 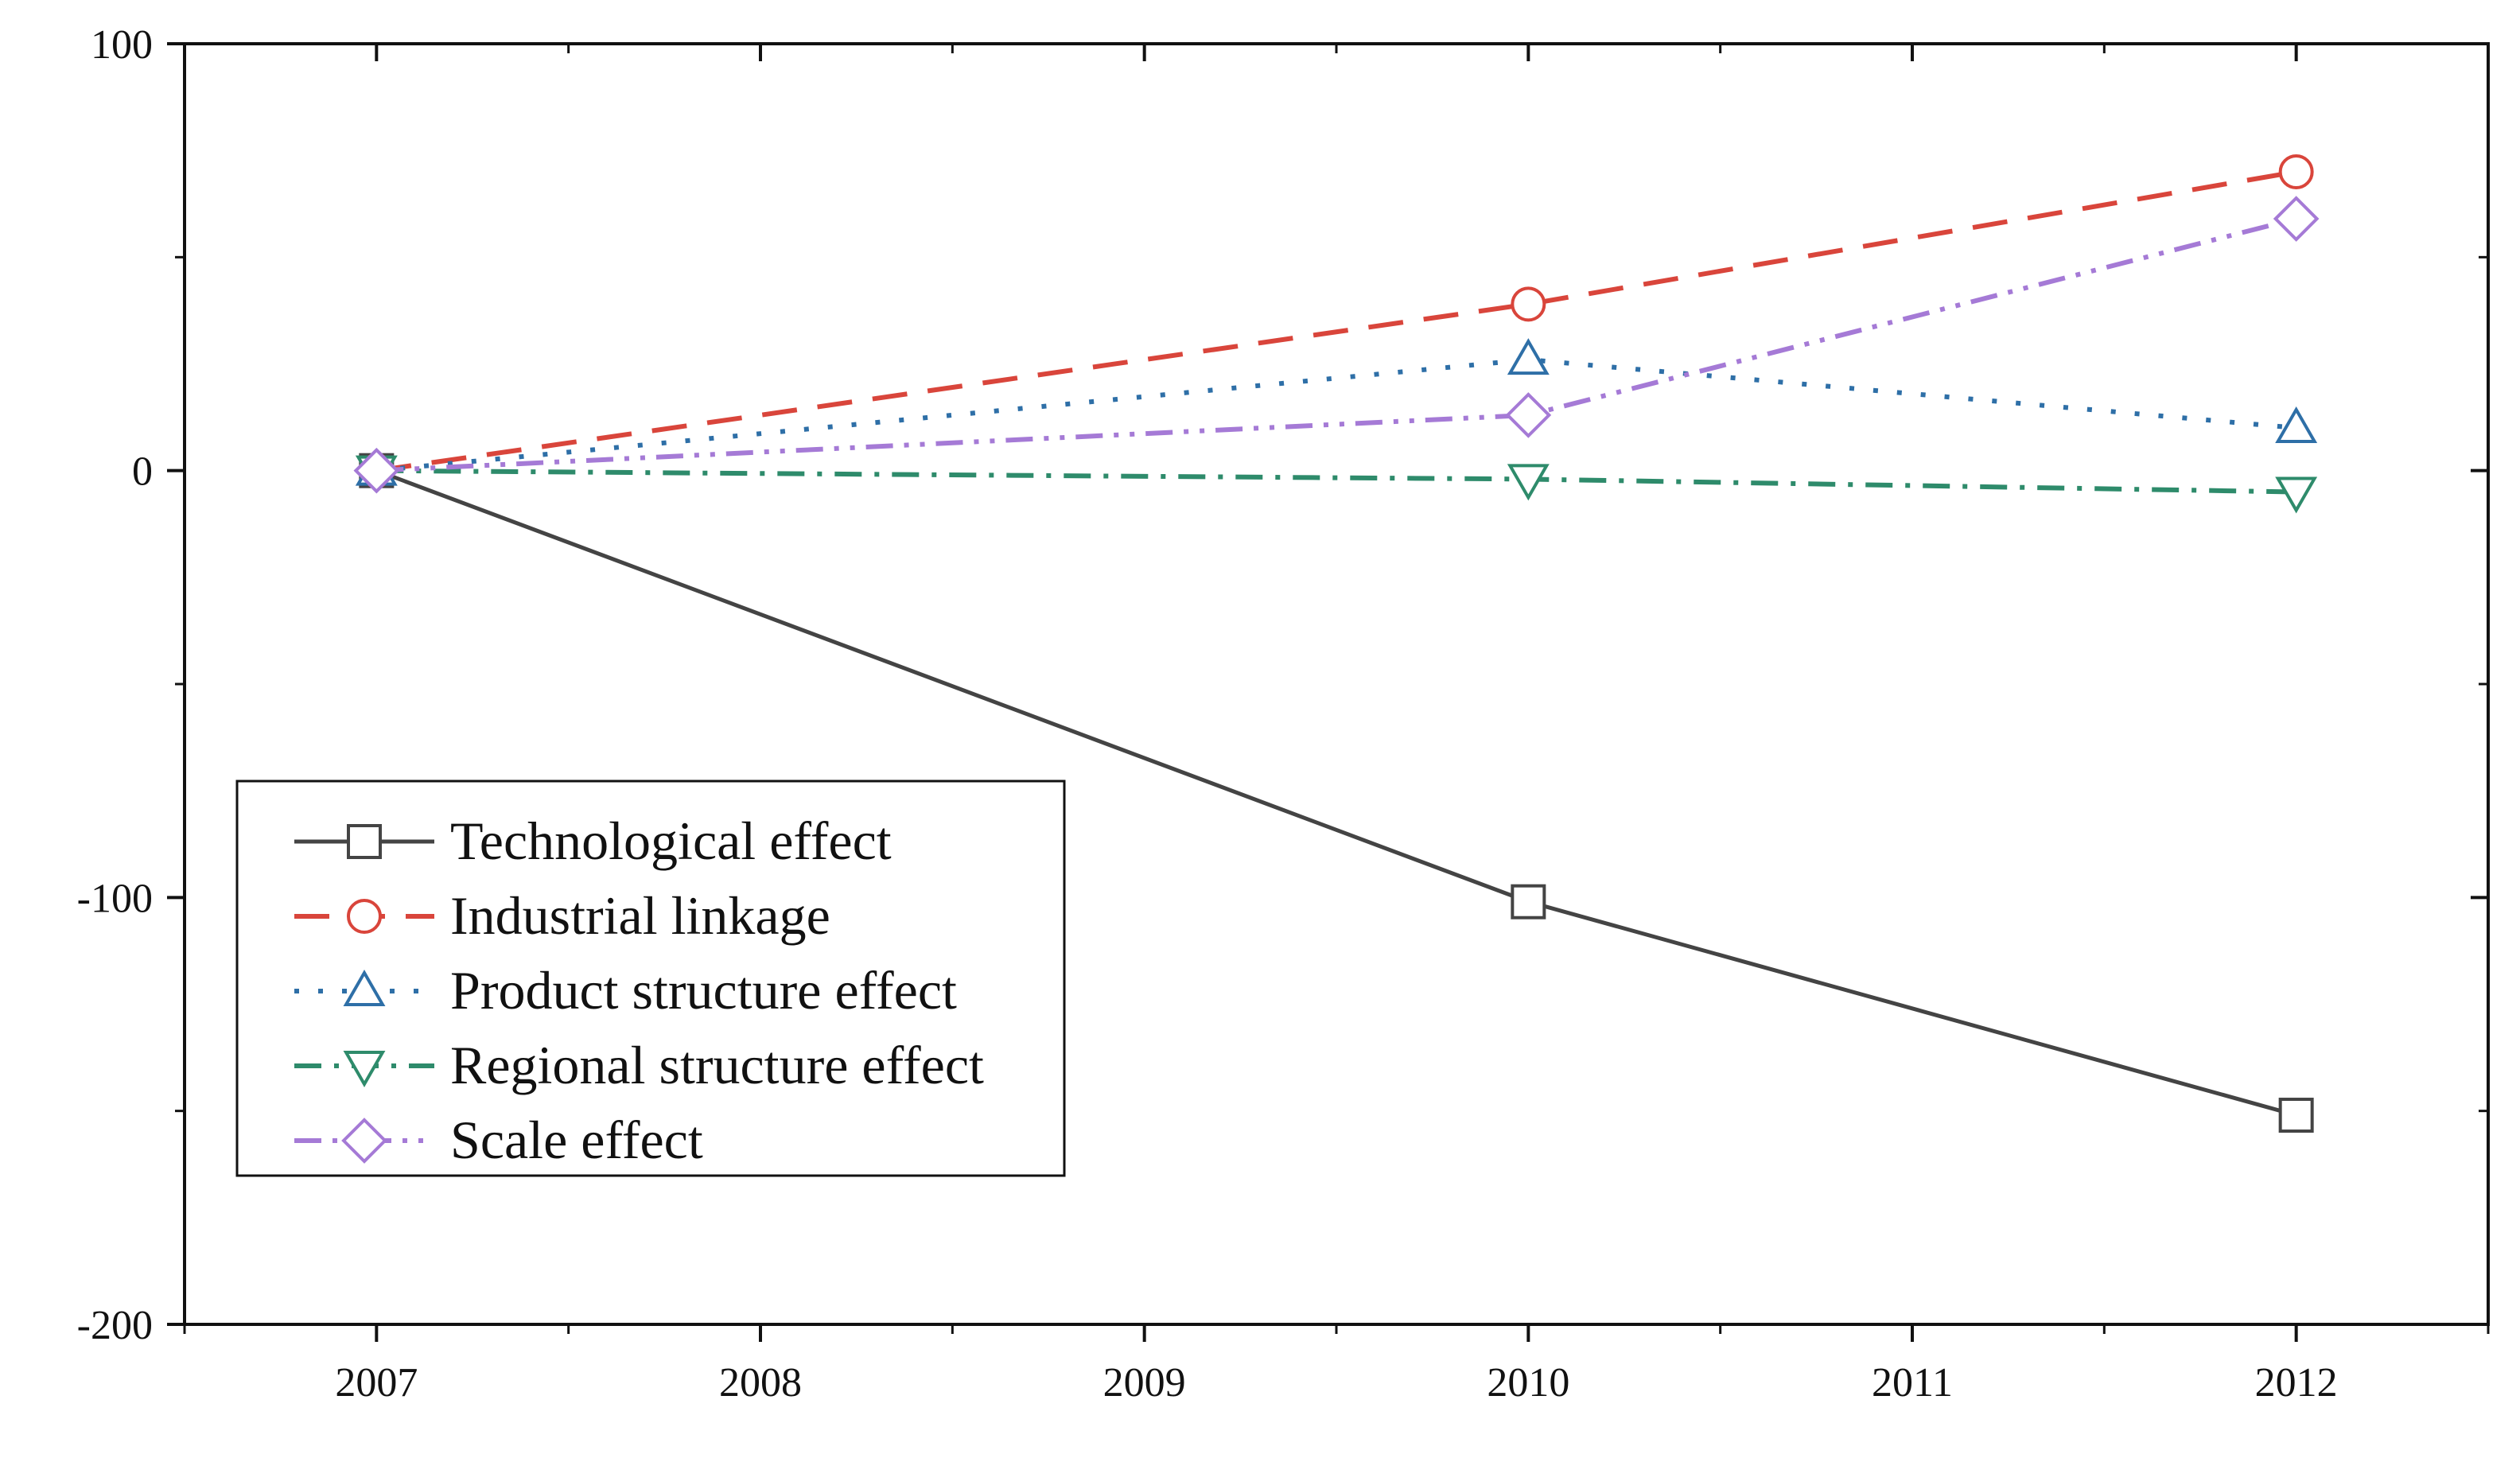 What do you see at coordinates (703, 990) in the screenshot?
I see `legend-label: Product structure effect` at bounding box center [703, 990].